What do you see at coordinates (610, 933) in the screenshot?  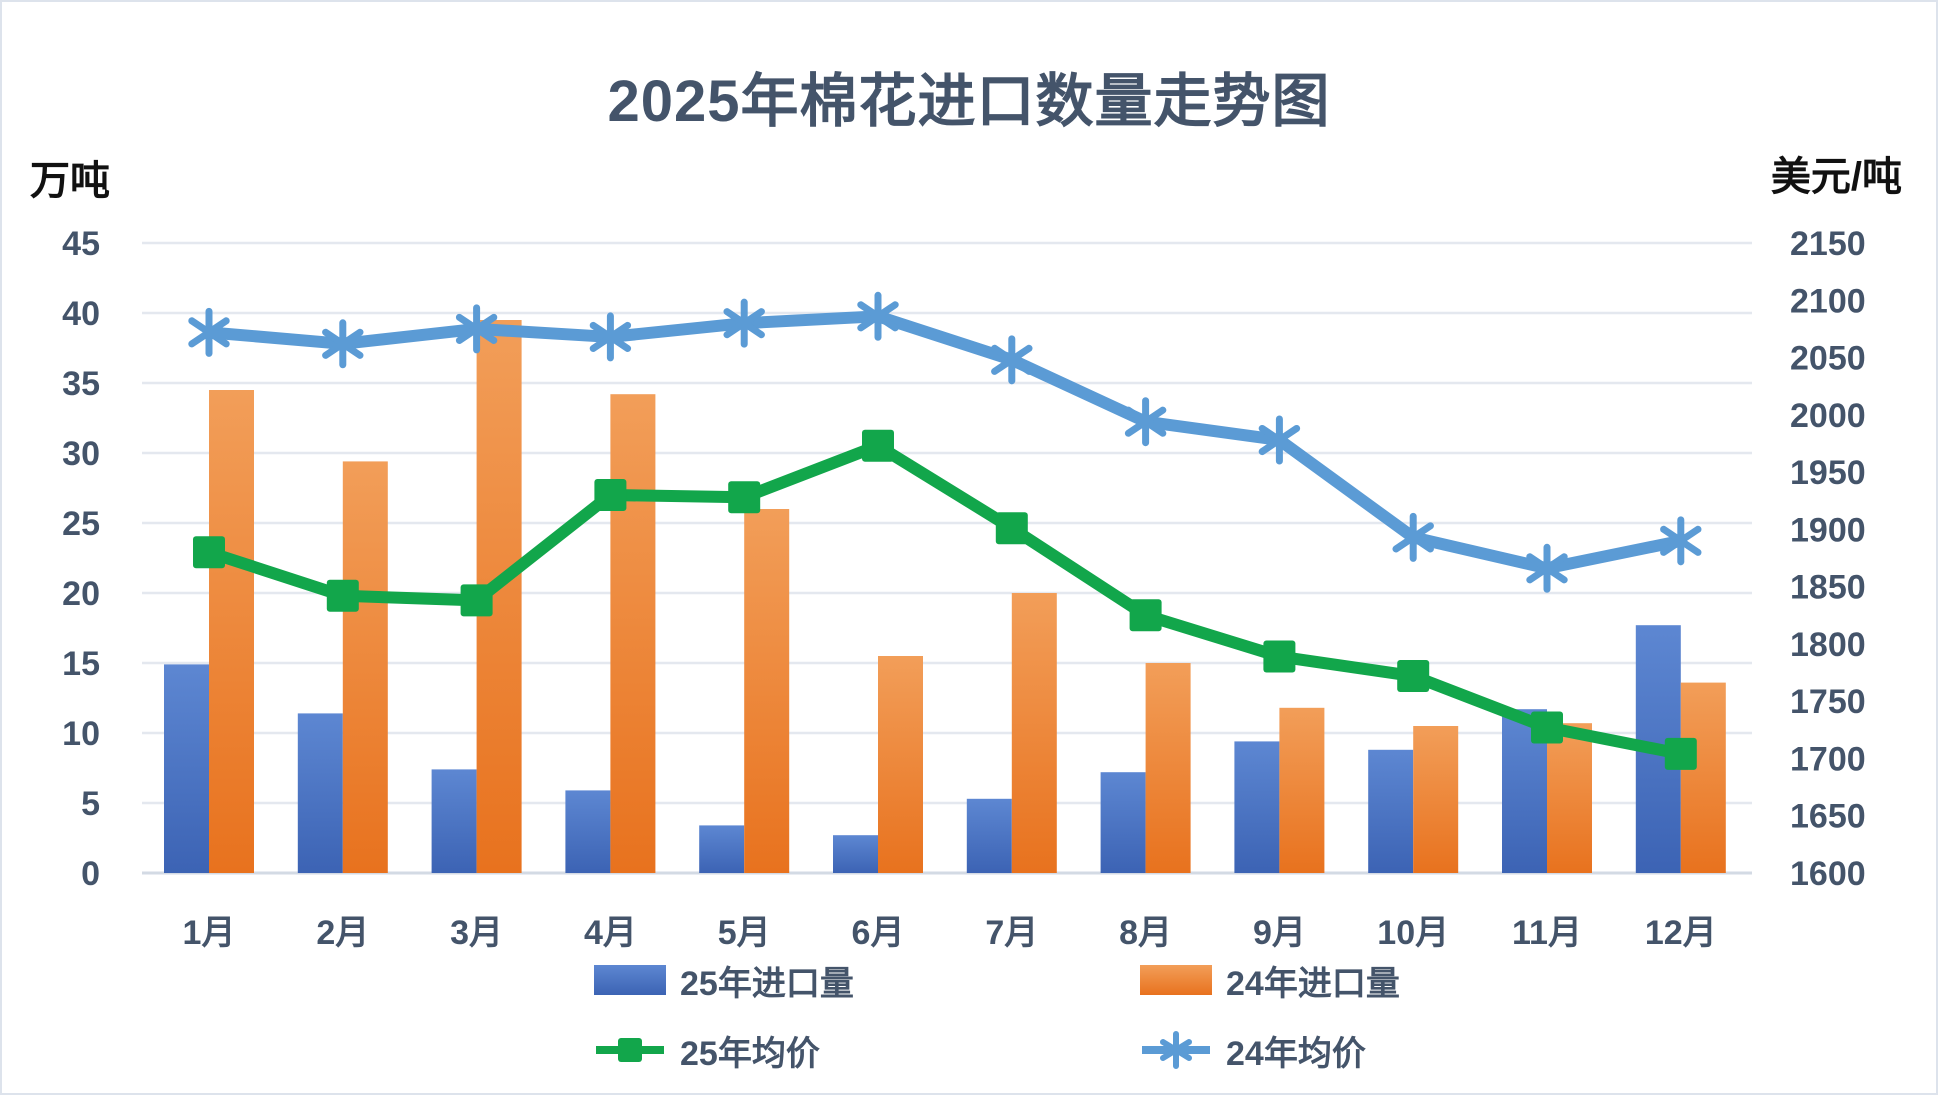 I see `x-axis-label: 4月` at bounding box center [610, 933].